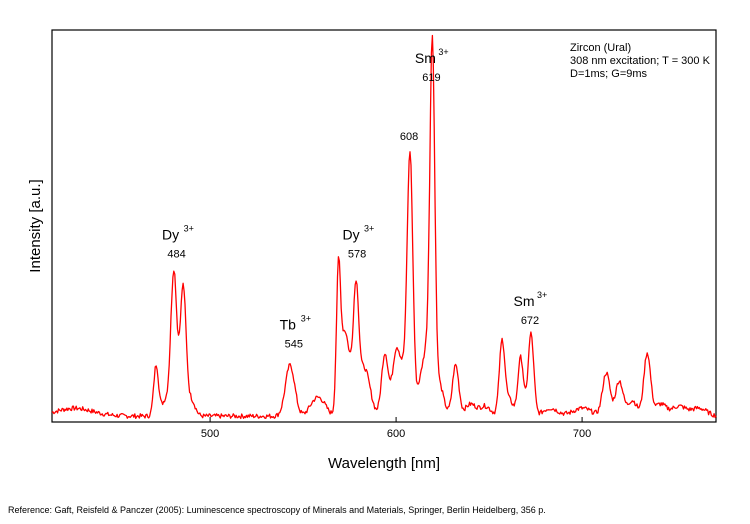  Describe the element at coordinates (409, 137) in the screenshot. I see `peak-wavelength-label: 608` at that location.